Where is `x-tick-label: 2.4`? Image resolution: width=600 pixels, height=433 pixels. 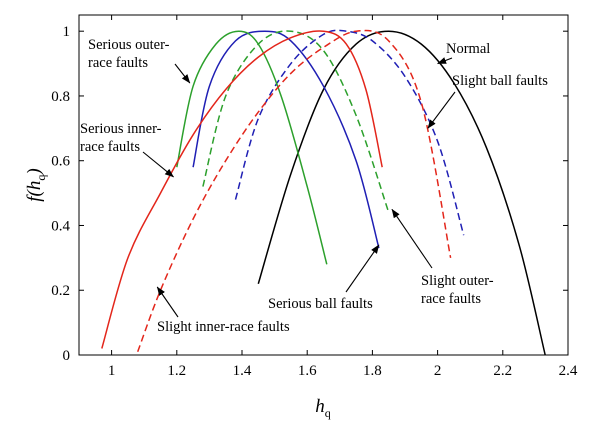 x-tick-label: 2.4 is located at coordinates (568, 371).